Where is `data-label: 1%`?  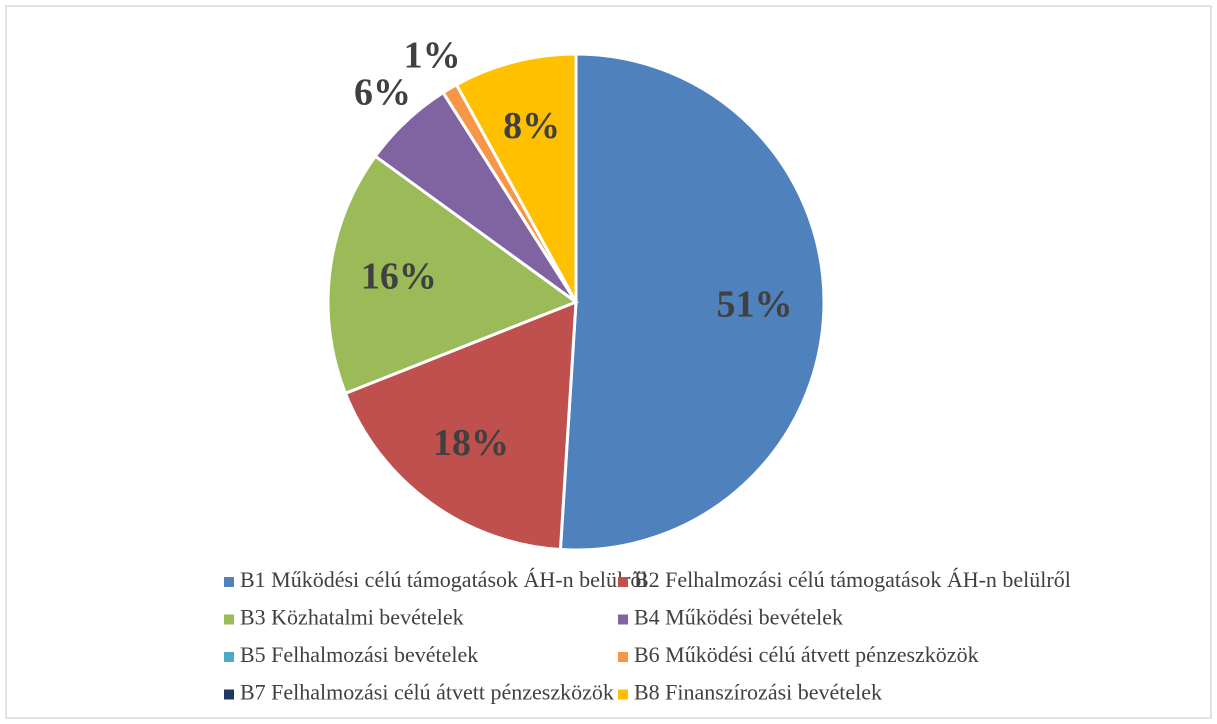
data-label: 1% is located at coordinates (432, 55).